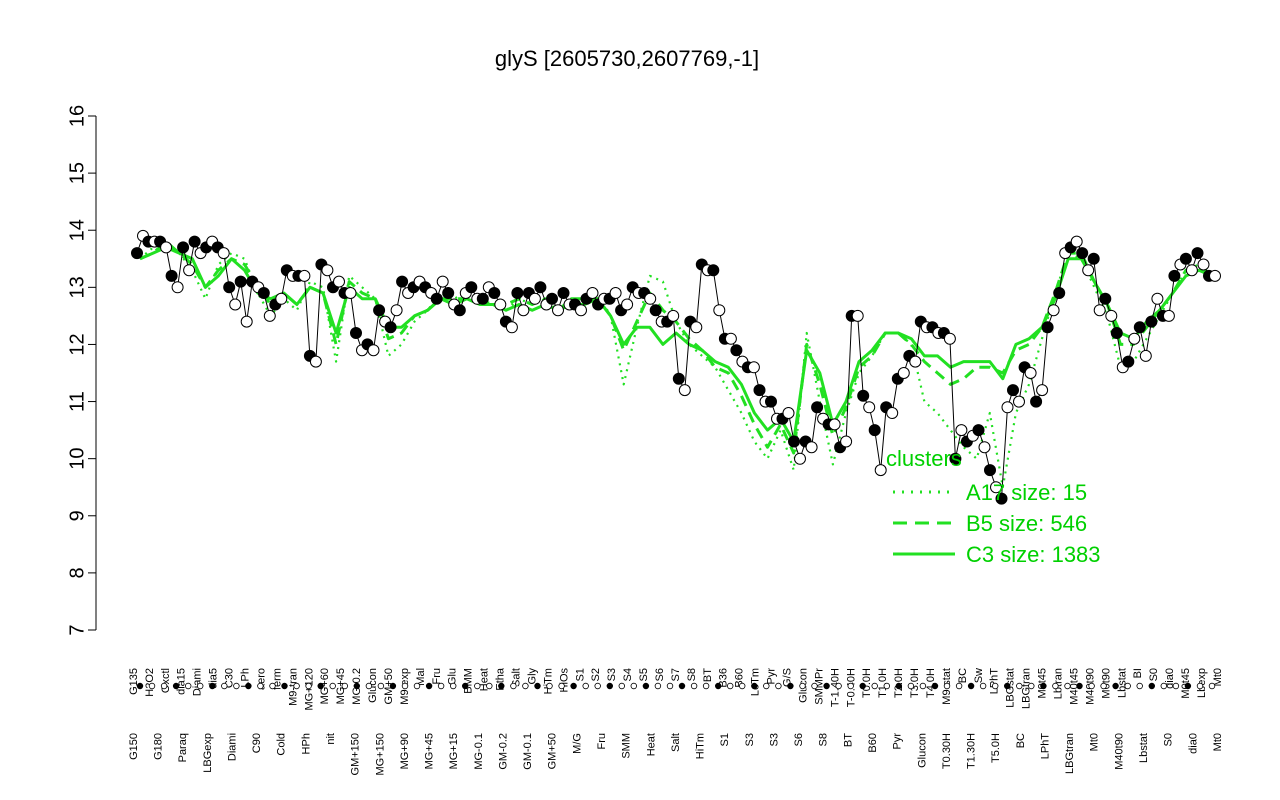  What do you see at coordinates (405, 751) in the screenshot?
I see `x-tick-label: MG+90` at bounding box center [405, 751].